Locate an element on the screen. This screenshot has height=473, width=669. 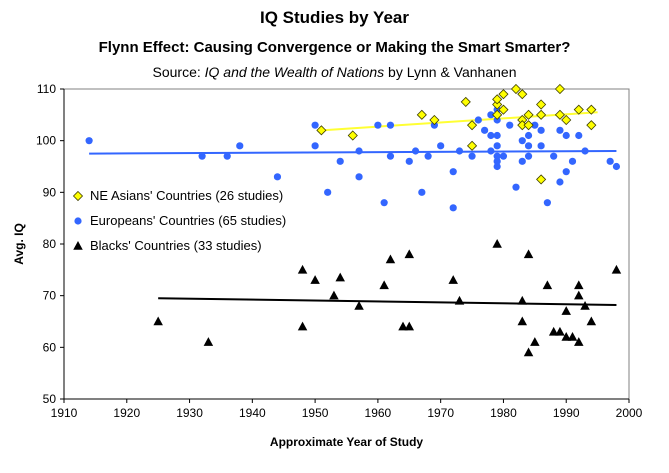
chart-title: IQ Studies by Year is located at coordinates (334, 17).